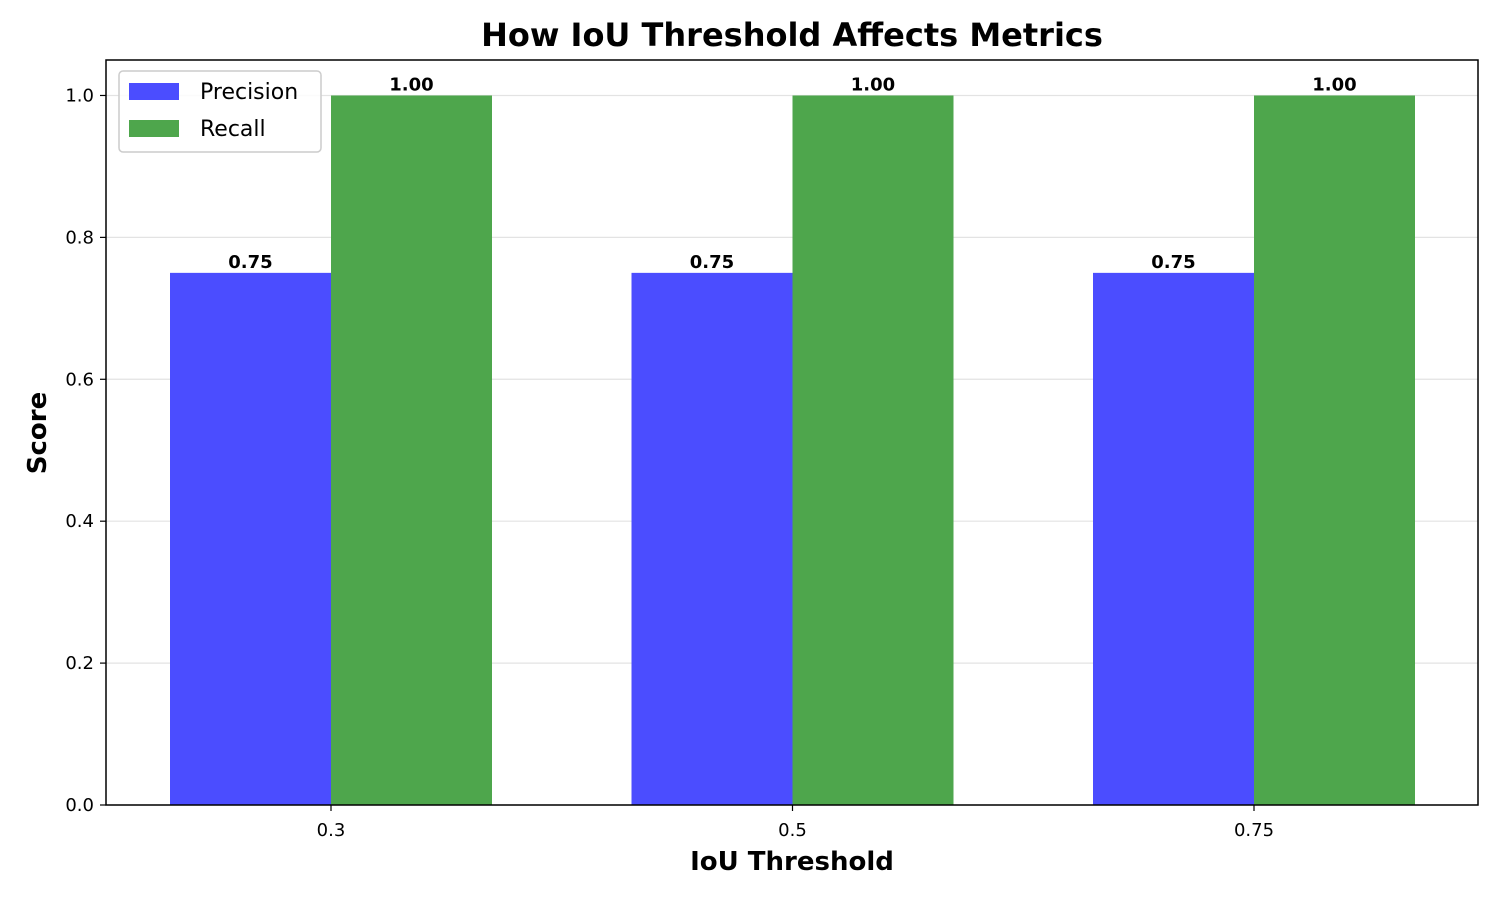  I want to click on y-tick-label: 0.0, so click(79, 805).